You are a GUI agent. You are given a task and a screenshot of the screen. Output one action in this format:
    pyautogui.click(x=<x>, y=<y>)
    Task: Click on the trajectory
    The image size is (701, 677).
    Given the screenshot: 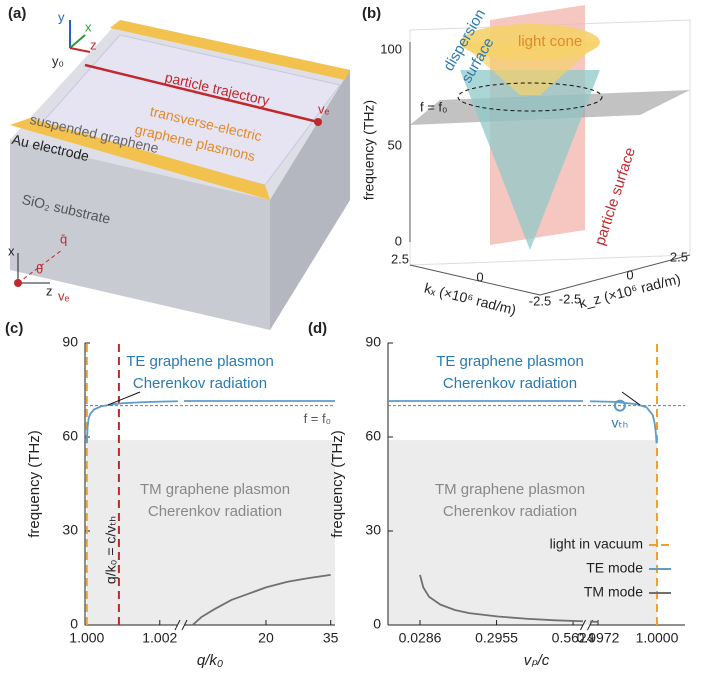 What is the action you would take?
    pyautogui.click(x=201, y=93)
    